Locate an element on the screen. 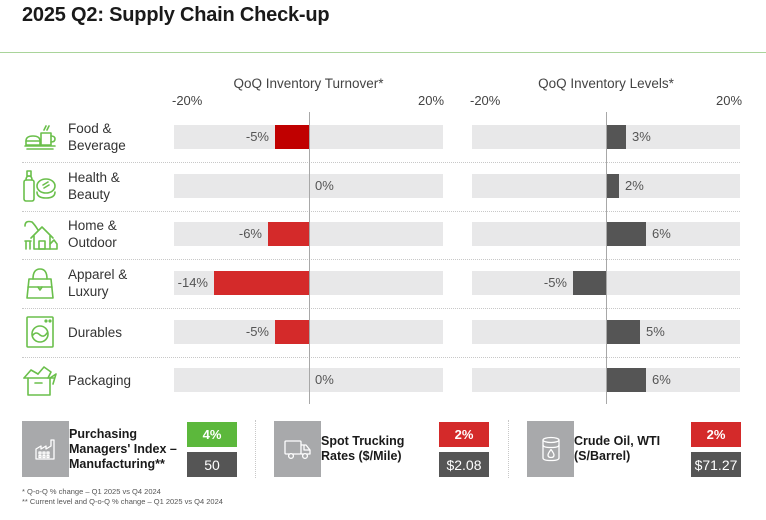 The image size is (766, 520). factory-icon is located at coordinates (44, 449).